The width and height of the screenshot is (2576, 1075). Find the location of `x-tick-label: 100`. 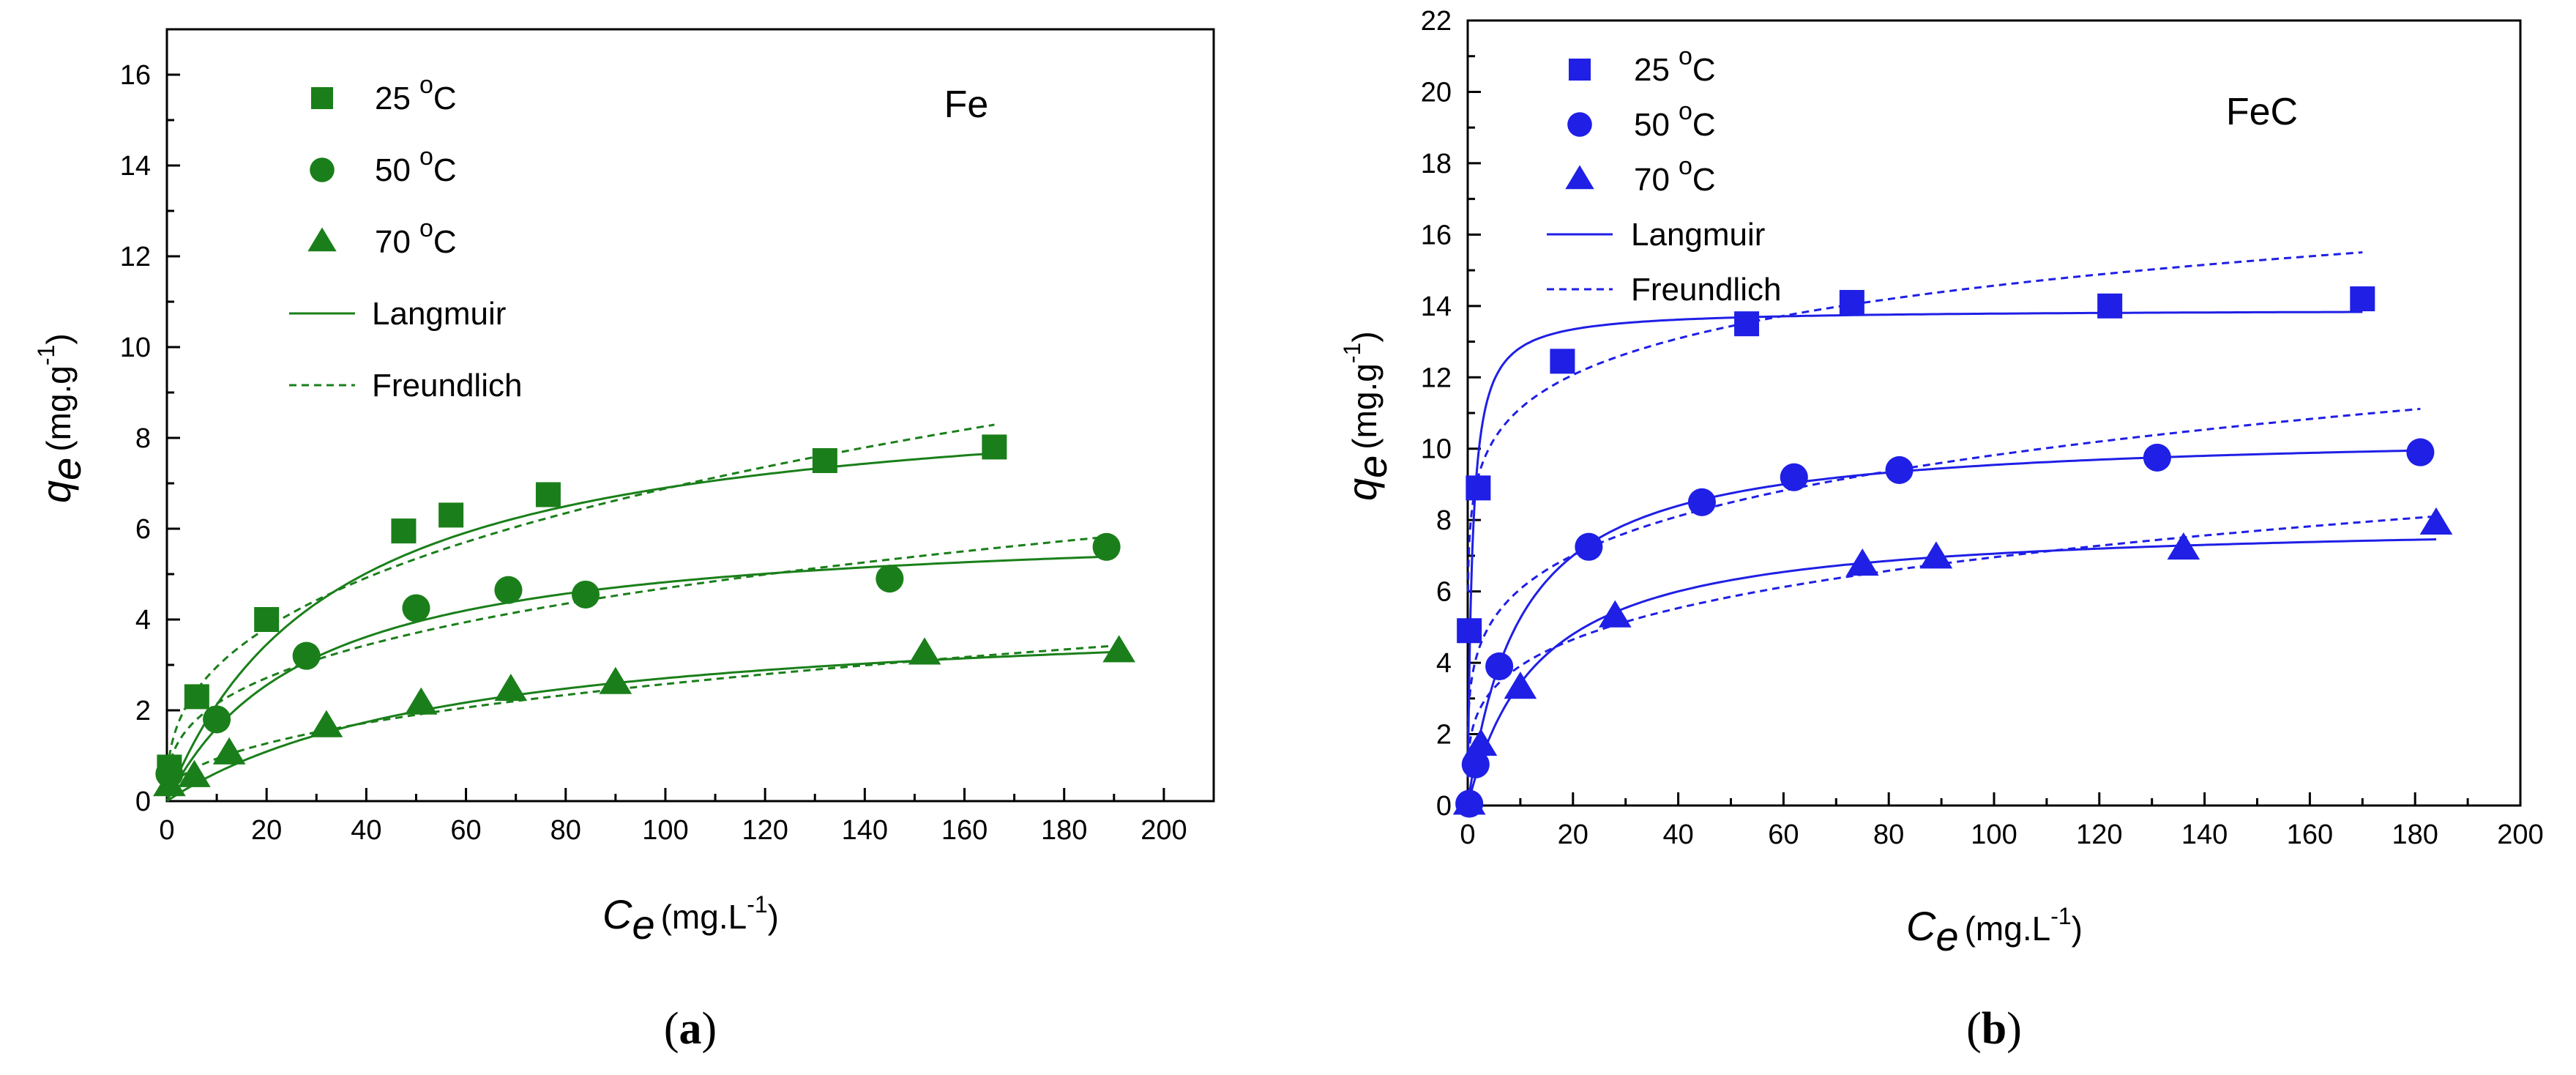

x-tick-label: 100 is located at coordinates (665, 830).